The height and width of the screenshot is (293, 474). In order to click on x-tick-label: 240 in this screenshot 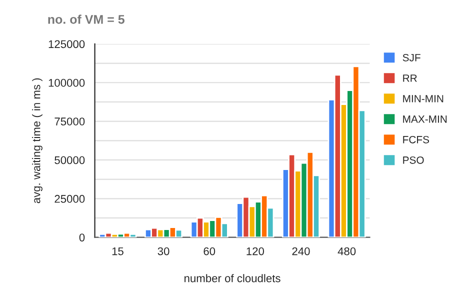, I will do `click(301, 251)`.